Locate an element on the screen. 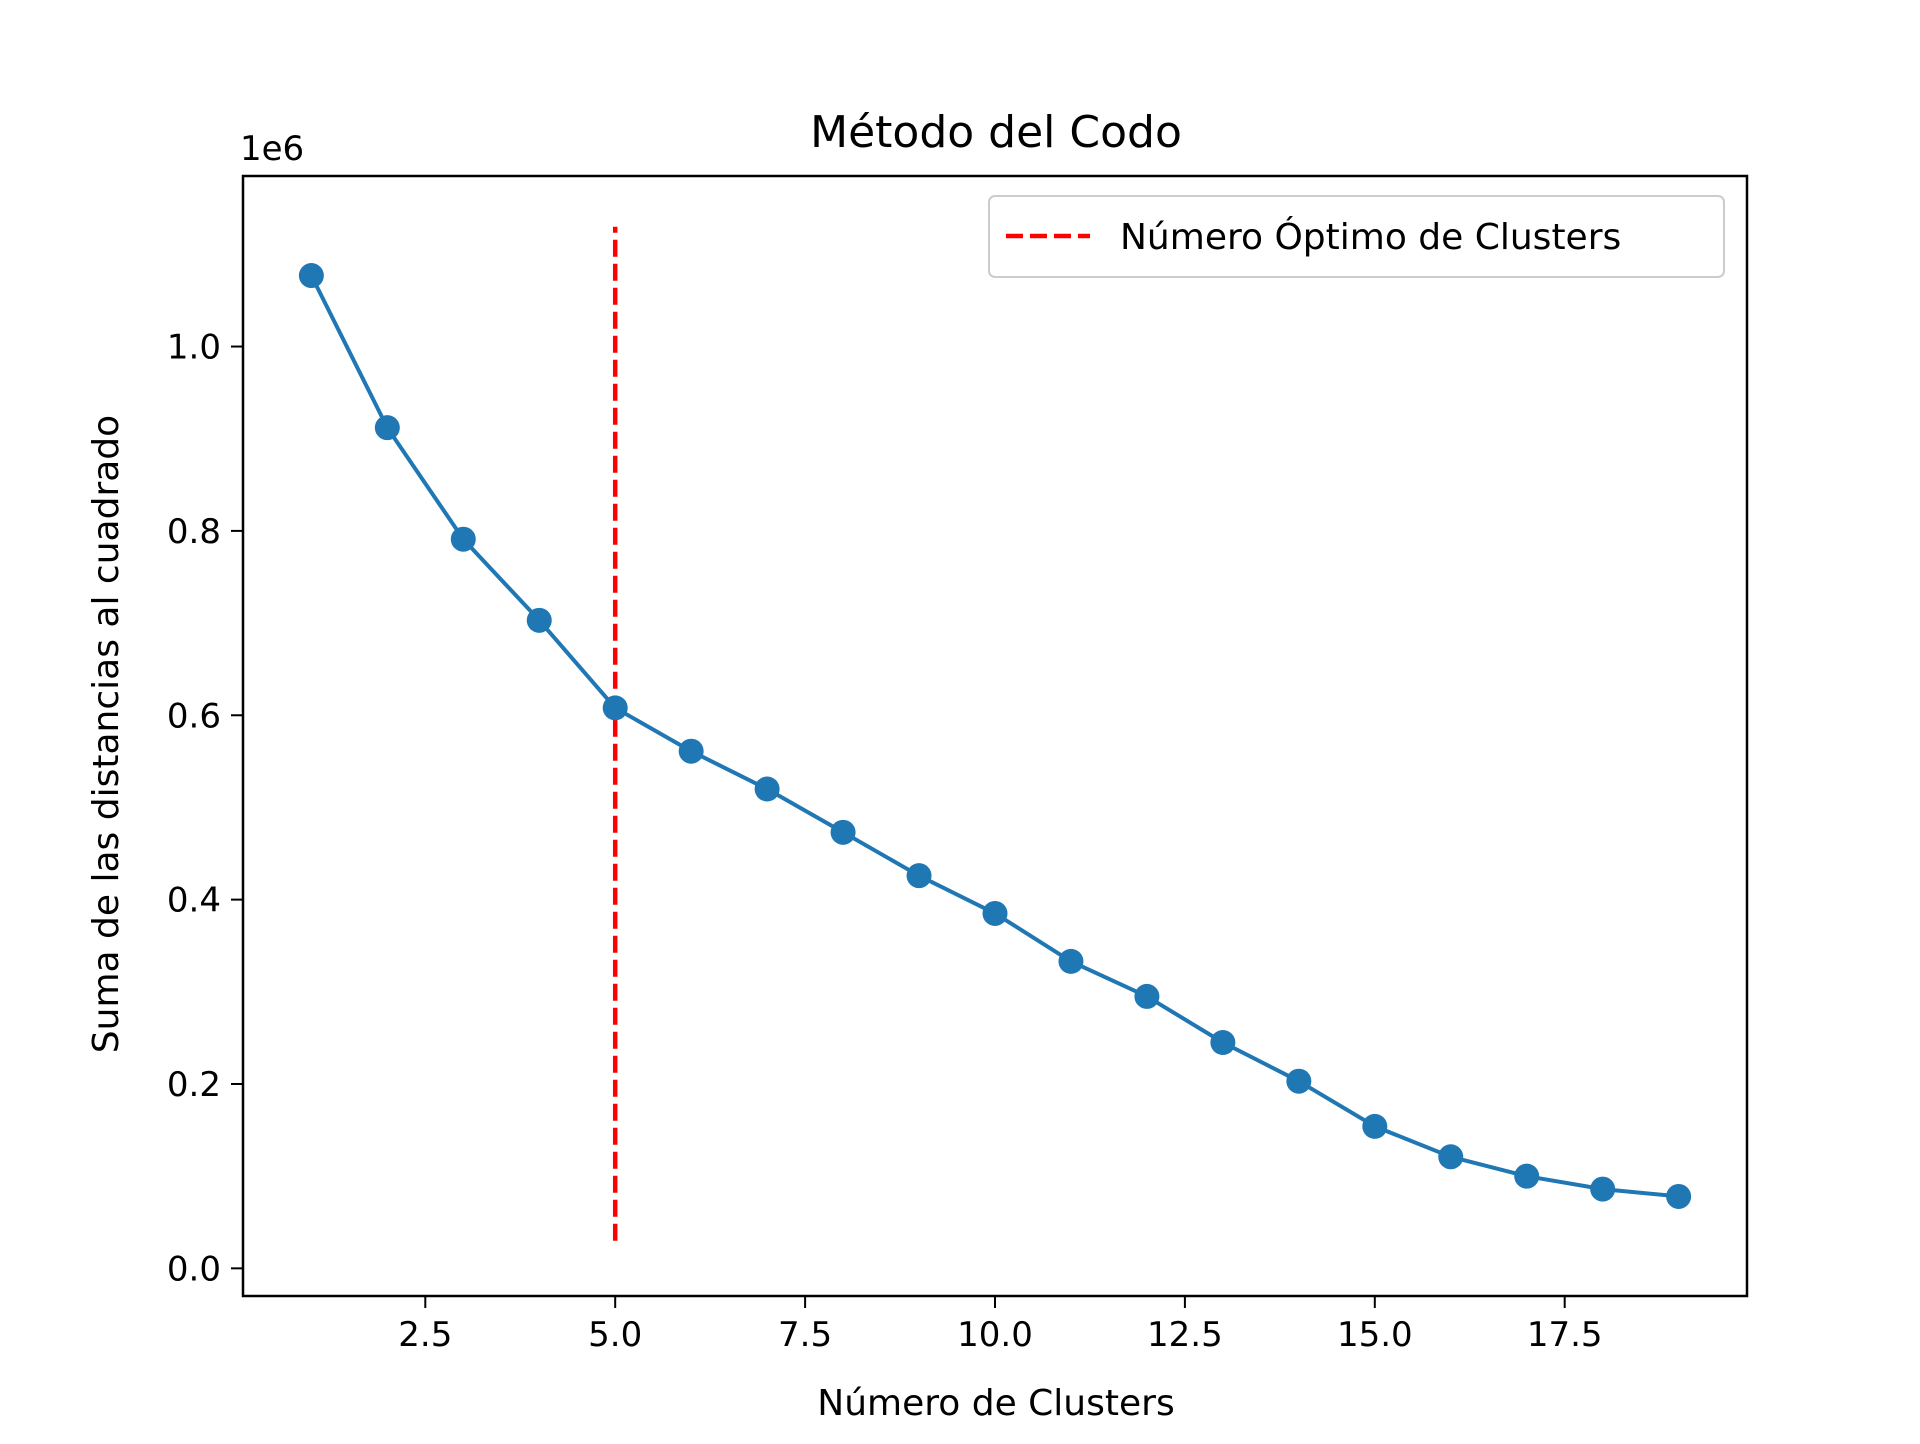 The height and width of the screenshot is (1444, 1920). y-tick-label: 1.0 is located at coordinates (194, 348).